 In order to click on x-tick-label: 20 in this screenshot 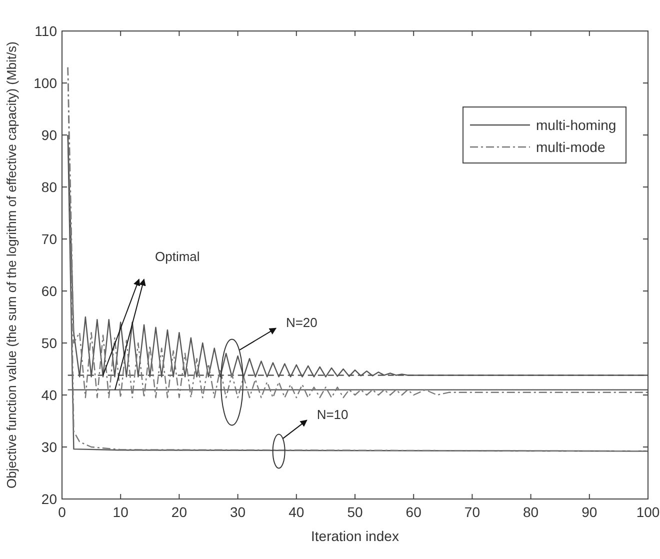, I will do `click(179, 512)`.